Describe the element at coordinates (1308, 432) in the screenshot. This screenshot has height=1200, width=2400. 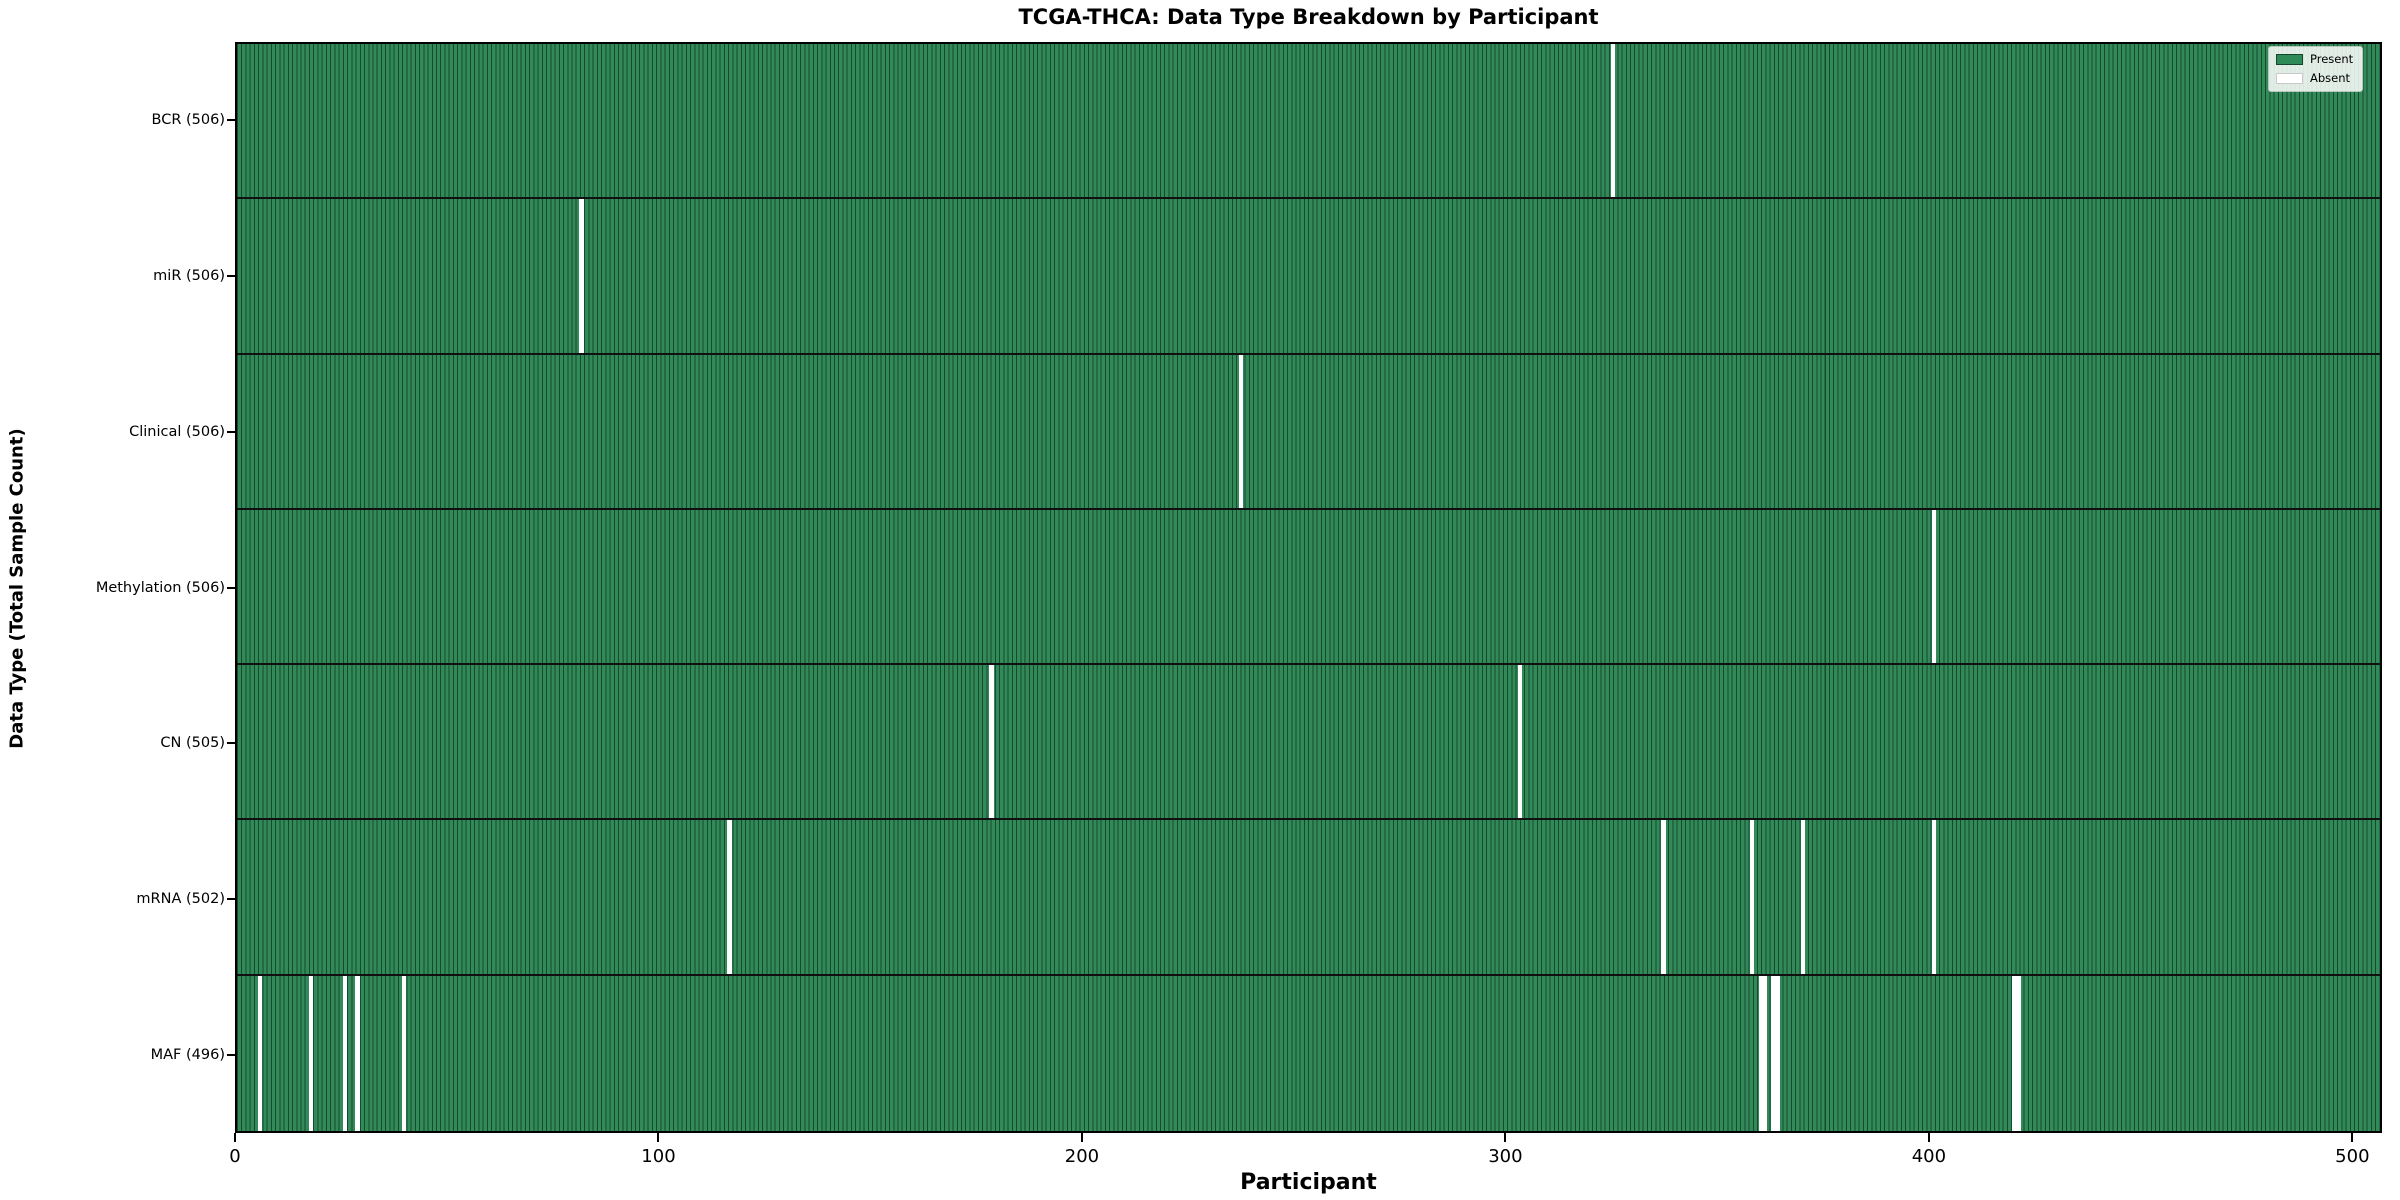
I see `row-band-clinical` at that location.